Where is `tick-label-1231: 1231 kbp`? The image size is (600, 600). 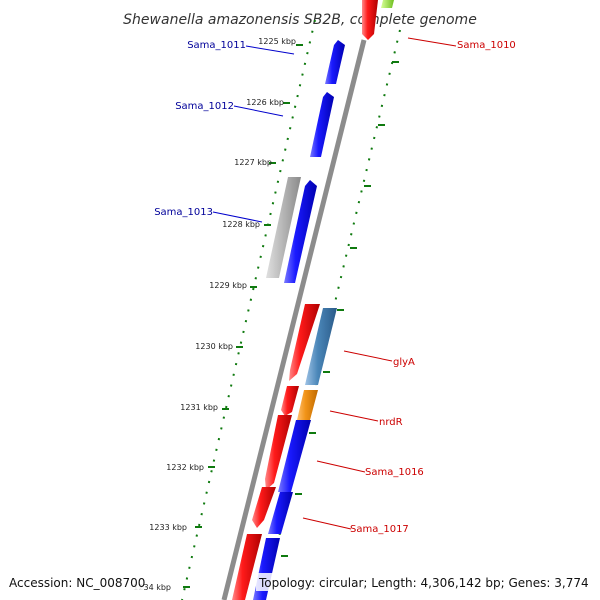
tick-label-1231: 1231 kbp is located at coordinates (199, 407).